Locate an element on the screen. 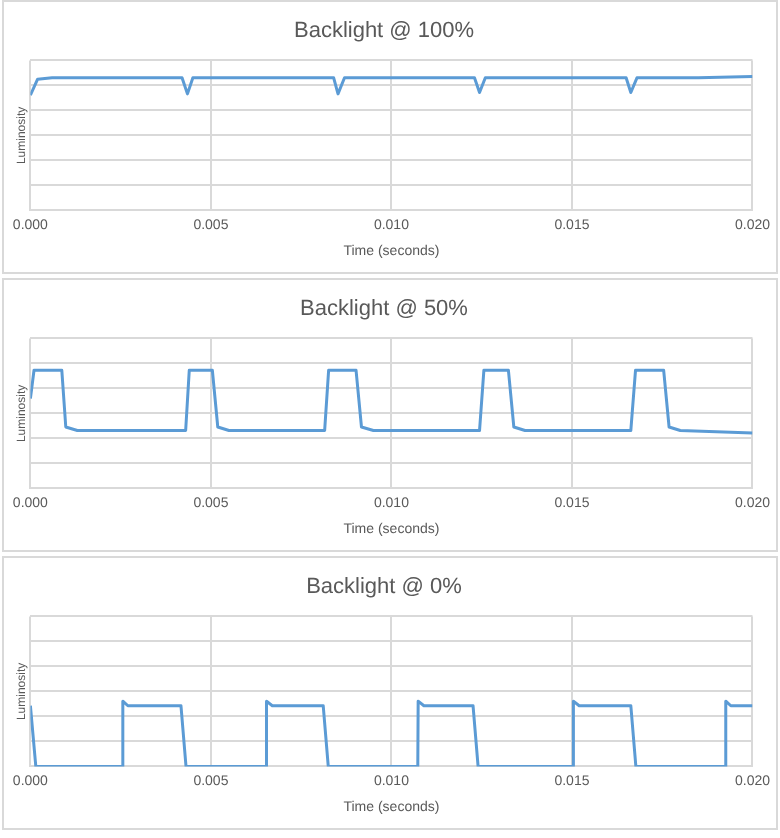  chart-title: Backlight @ 100% is located at coordinates (384, 31).